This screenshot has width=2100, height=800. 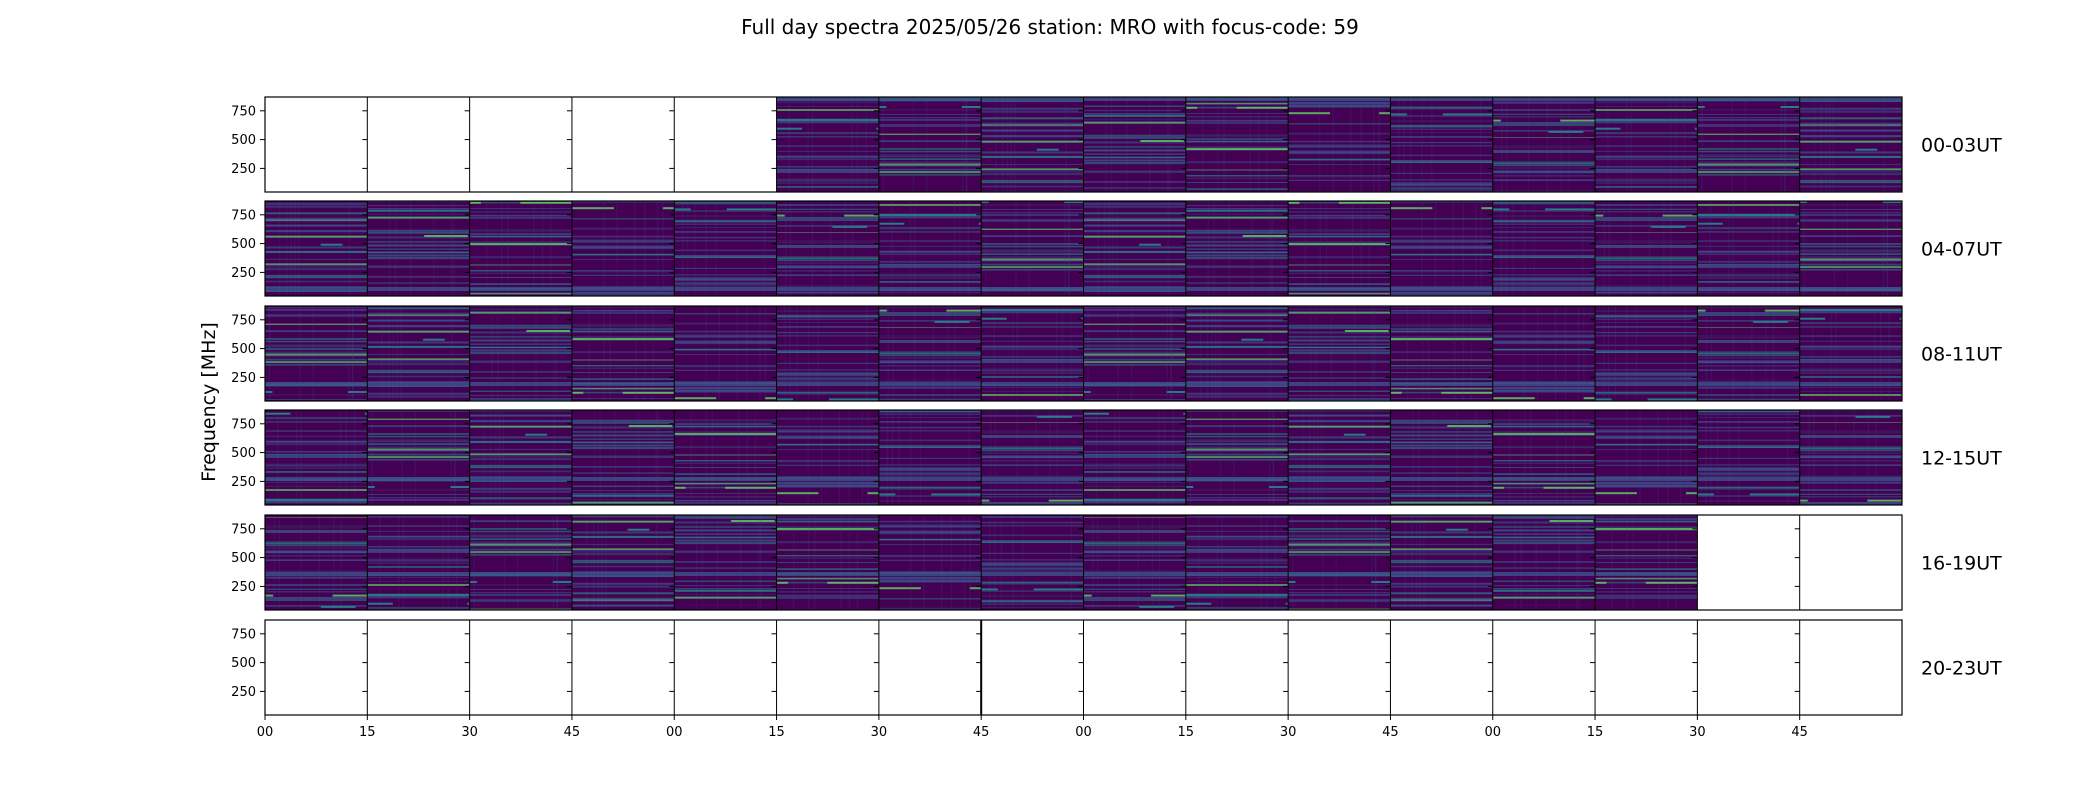 I want to click on panel-row: 250 500 750 16-19UT, so click(x=1116, y=562).